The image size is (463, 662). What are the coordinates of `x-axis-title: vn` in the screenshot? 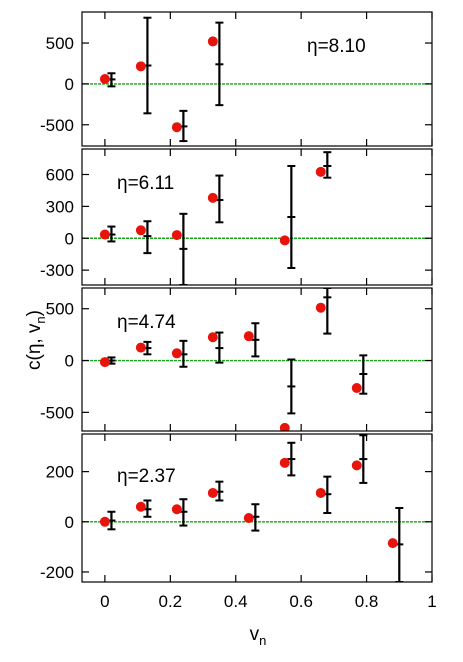 It's located at (258, 636).